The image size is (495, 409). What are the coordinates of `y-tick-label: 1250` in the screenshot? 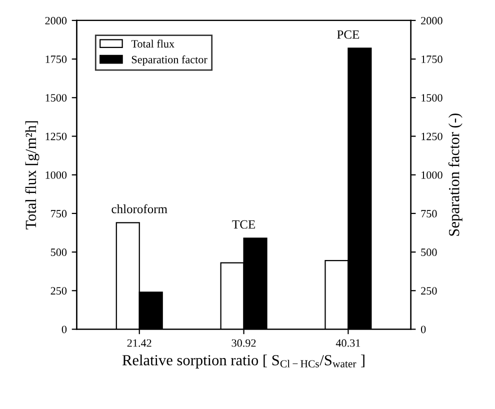 It's located at (56, 136).